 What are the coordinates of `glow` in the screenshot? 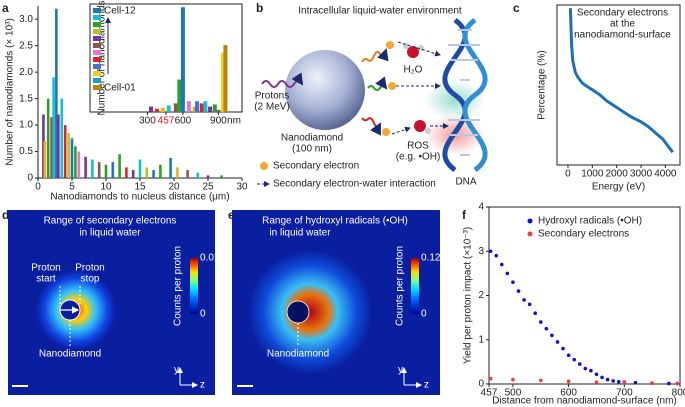 It's located at (455, 100).